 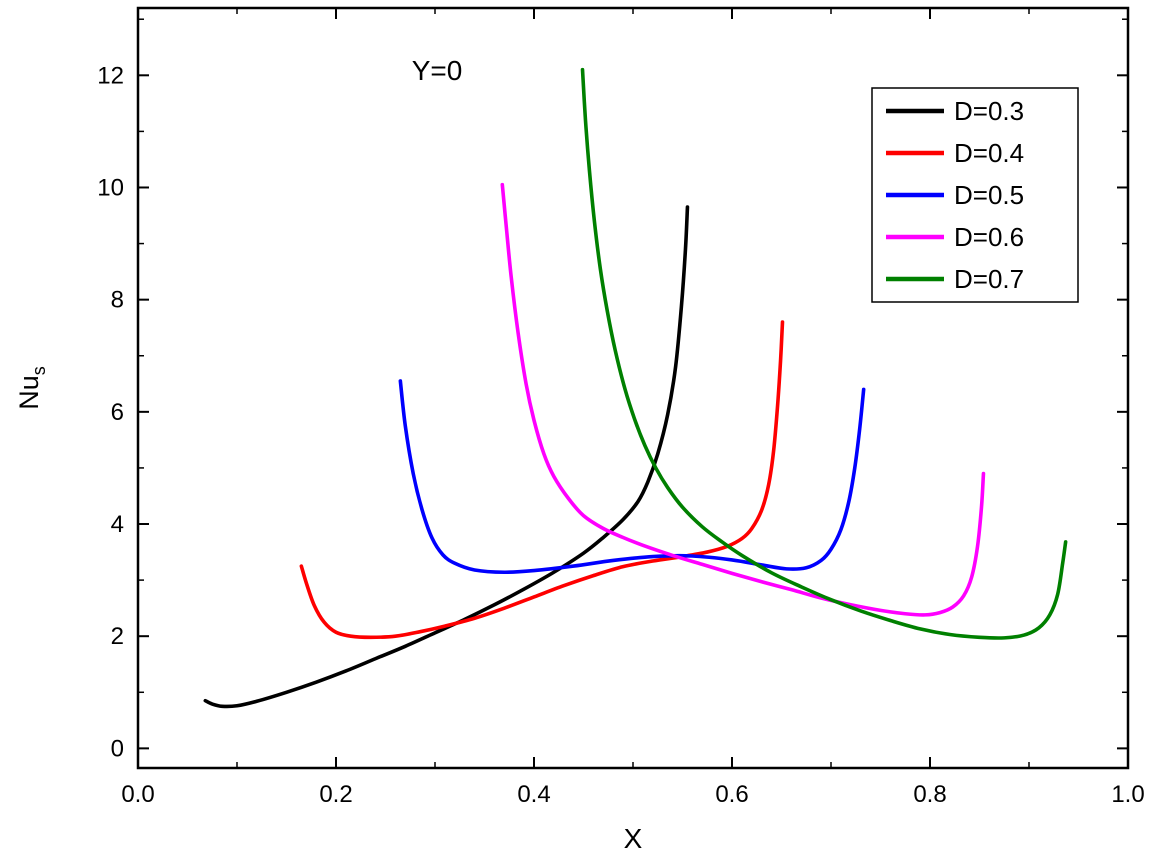 What do you see at coordinates (110, 75) in the screenshot?
I see `y-tick-label: 12` at bounding box center [110, 75].